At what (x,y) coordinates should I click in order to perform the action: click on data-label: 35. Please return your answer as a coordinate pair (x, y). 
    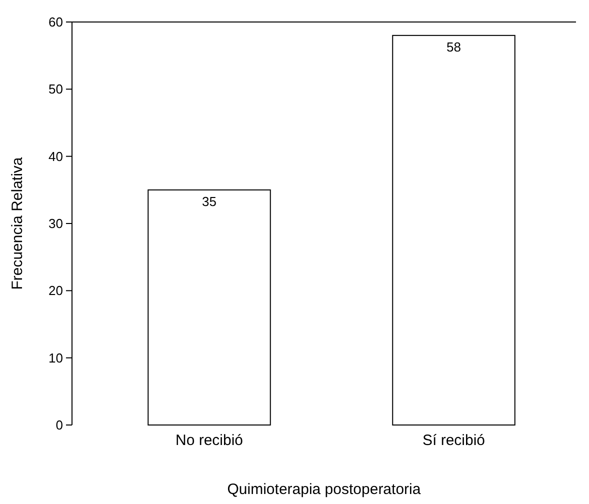
    Looking at the image, I should click on (209, 201).